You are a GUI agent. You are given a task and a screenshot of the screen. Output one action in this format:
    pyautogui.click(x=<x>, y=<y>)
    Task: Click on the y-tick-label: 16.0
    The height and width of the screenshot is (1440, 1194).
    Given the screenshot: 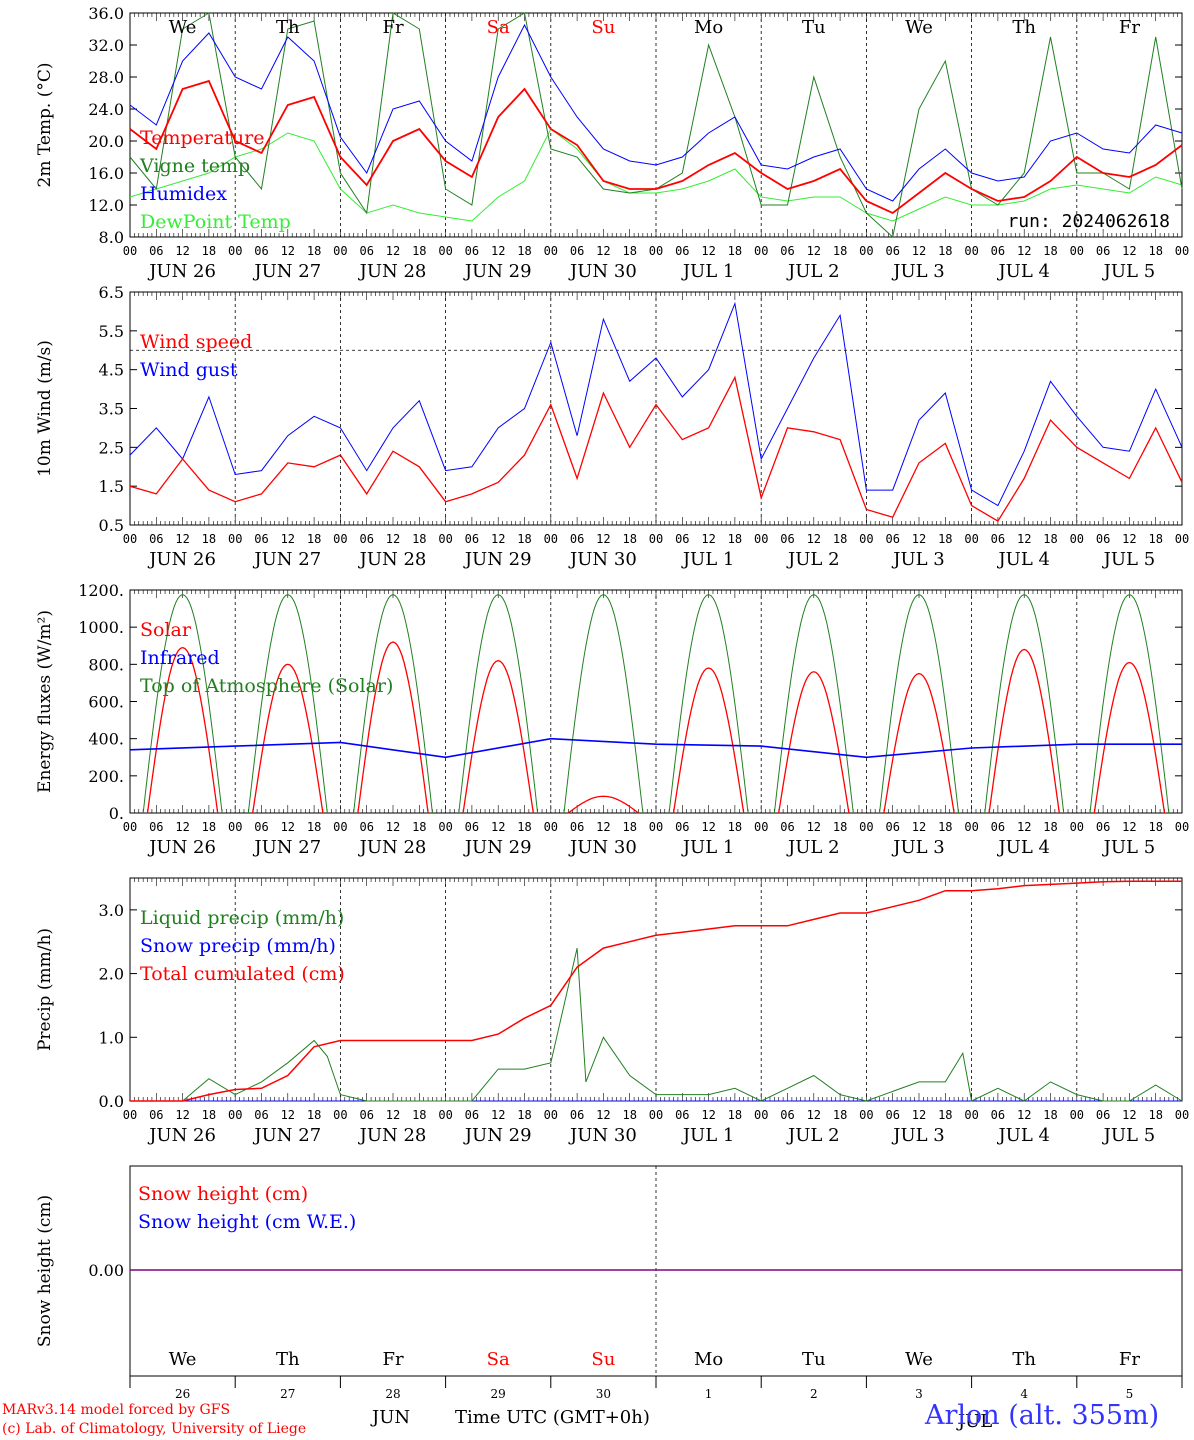 What is the action you would take?
    pyautogui.click(x=106, y=173)
    